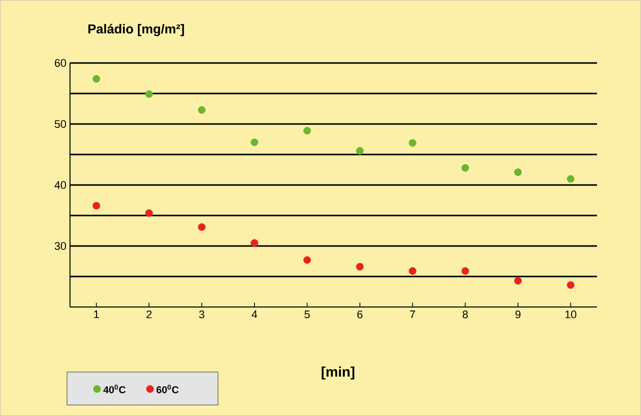 The height and width of the screenshot is (416, 641). I want to click on y-tick-label: 40, so click(60, 185).